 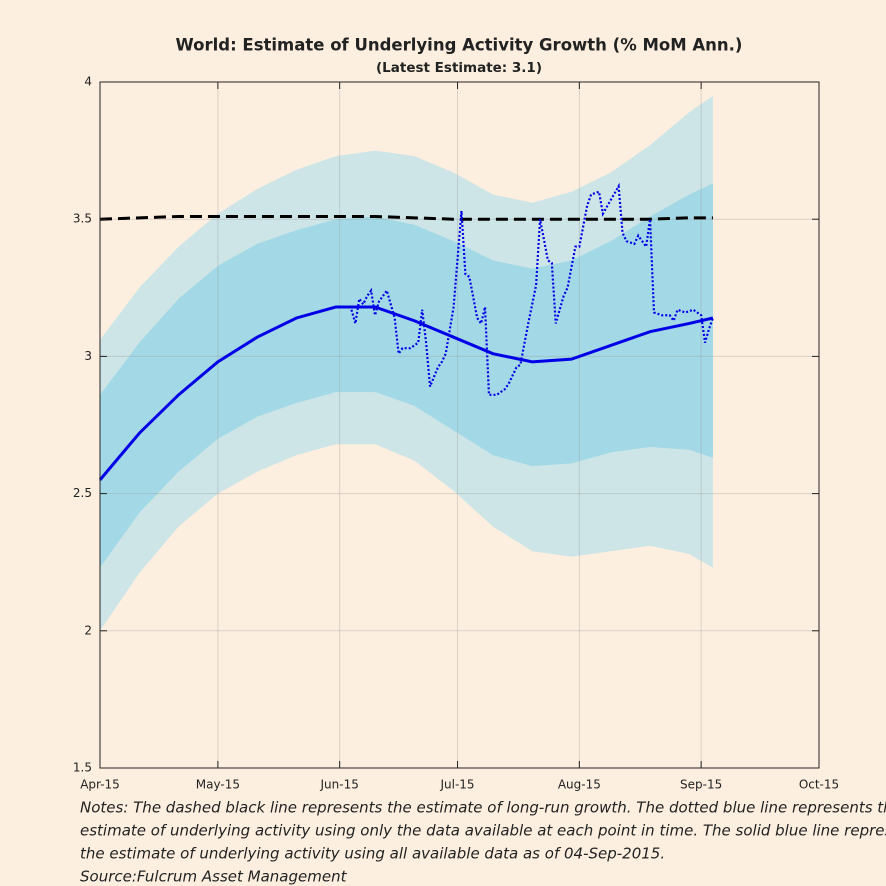 What do you see at coordinates (88, 82) in the screenshot?
I see `y-tick-label: 4` at bounding box center [88, 82].